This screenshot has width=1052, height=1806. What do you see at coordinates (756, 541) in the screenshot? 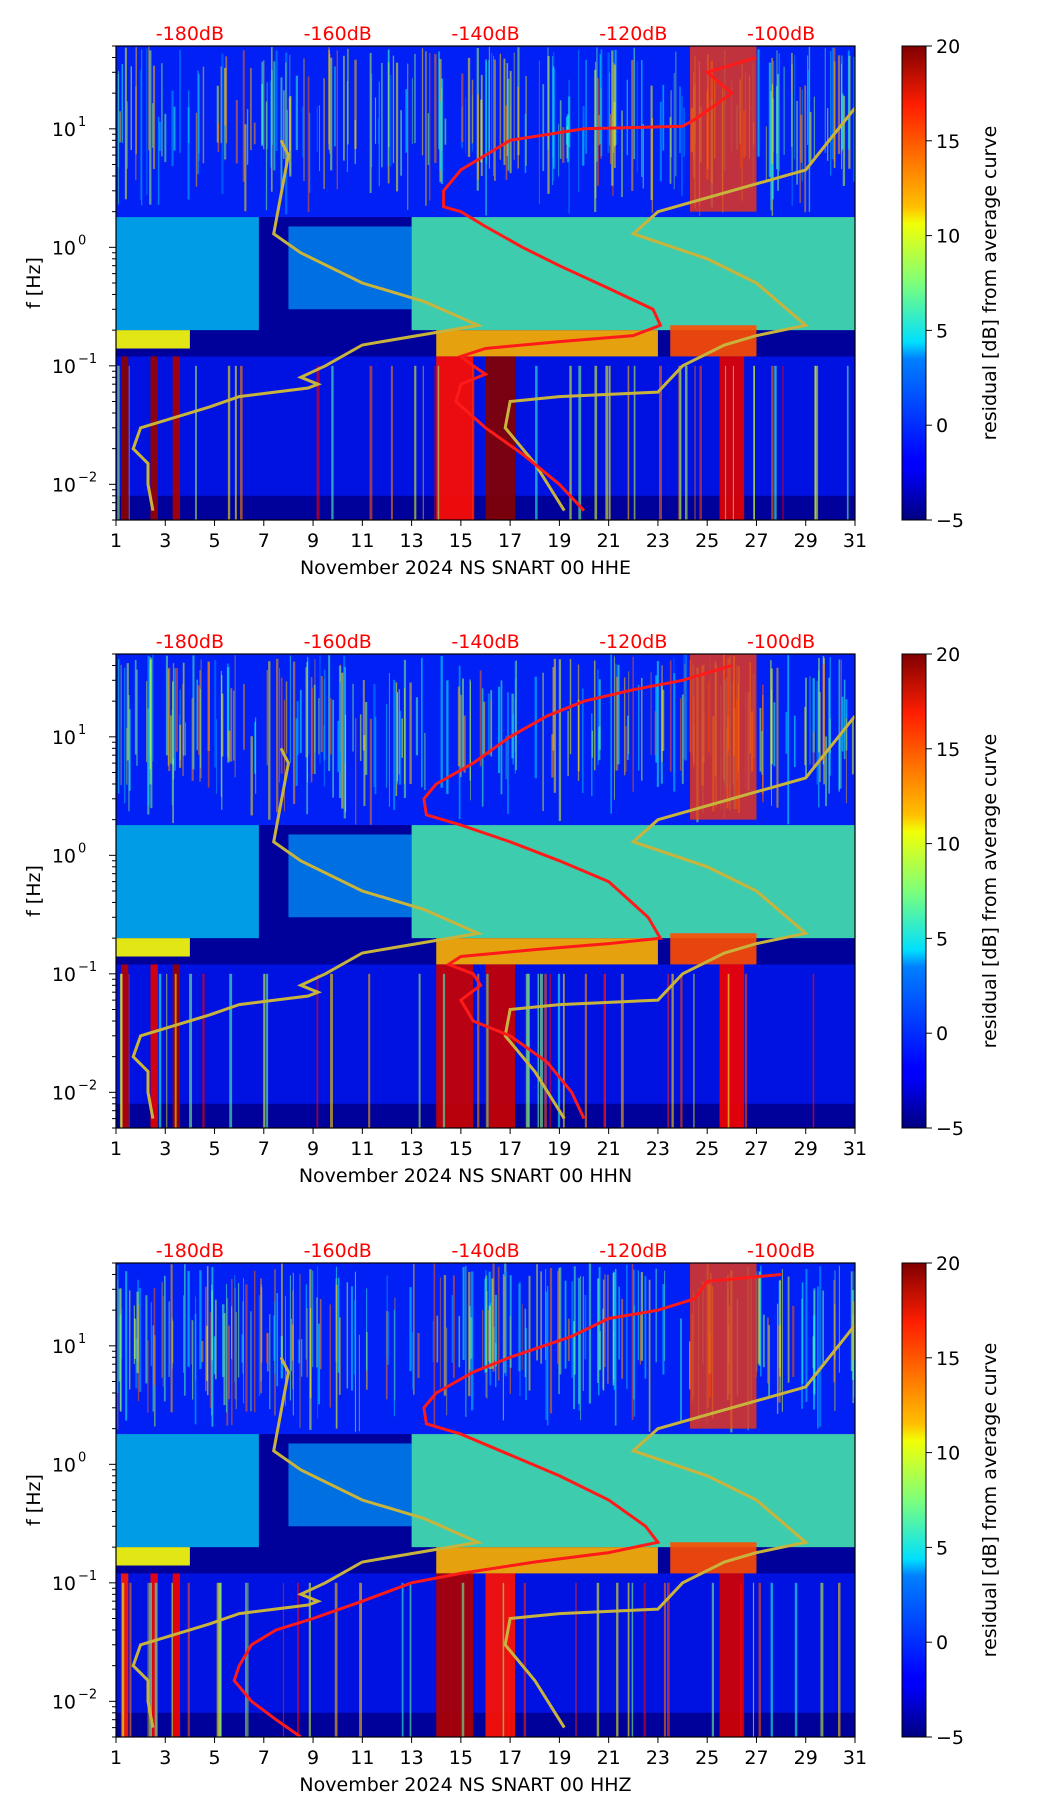
I see `x-tick-label: 27` at bounding box center [756, 541].